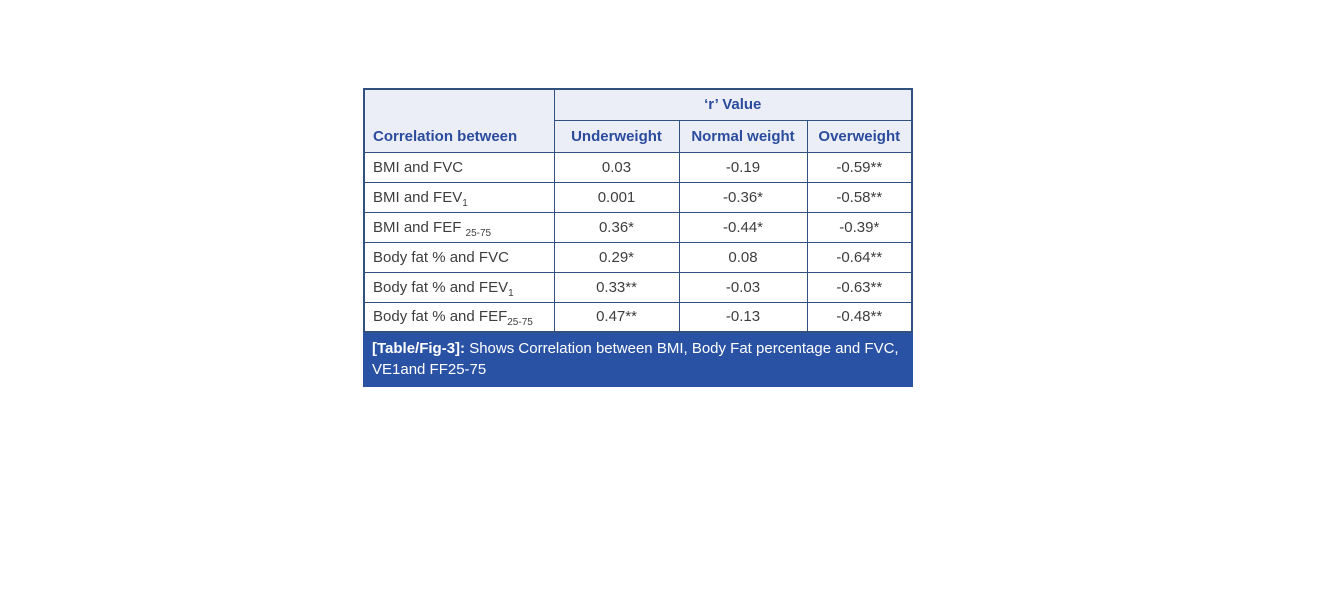  I want to click on row-label: BMI and FEF 25-75, so click(459, 227).